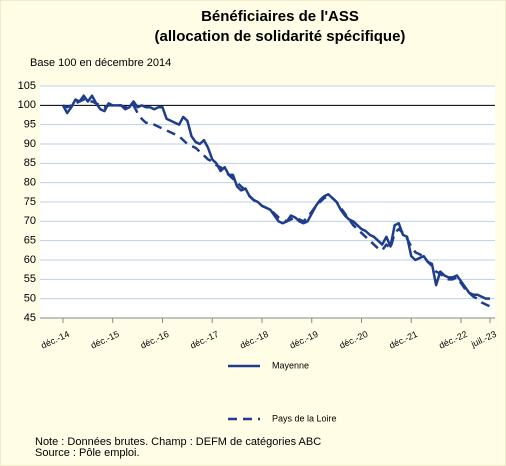 The image size is (506, 466). Describe the element at coordinates (30, 299) in the screenshot. I see `y-tick-label: 50` at that location.